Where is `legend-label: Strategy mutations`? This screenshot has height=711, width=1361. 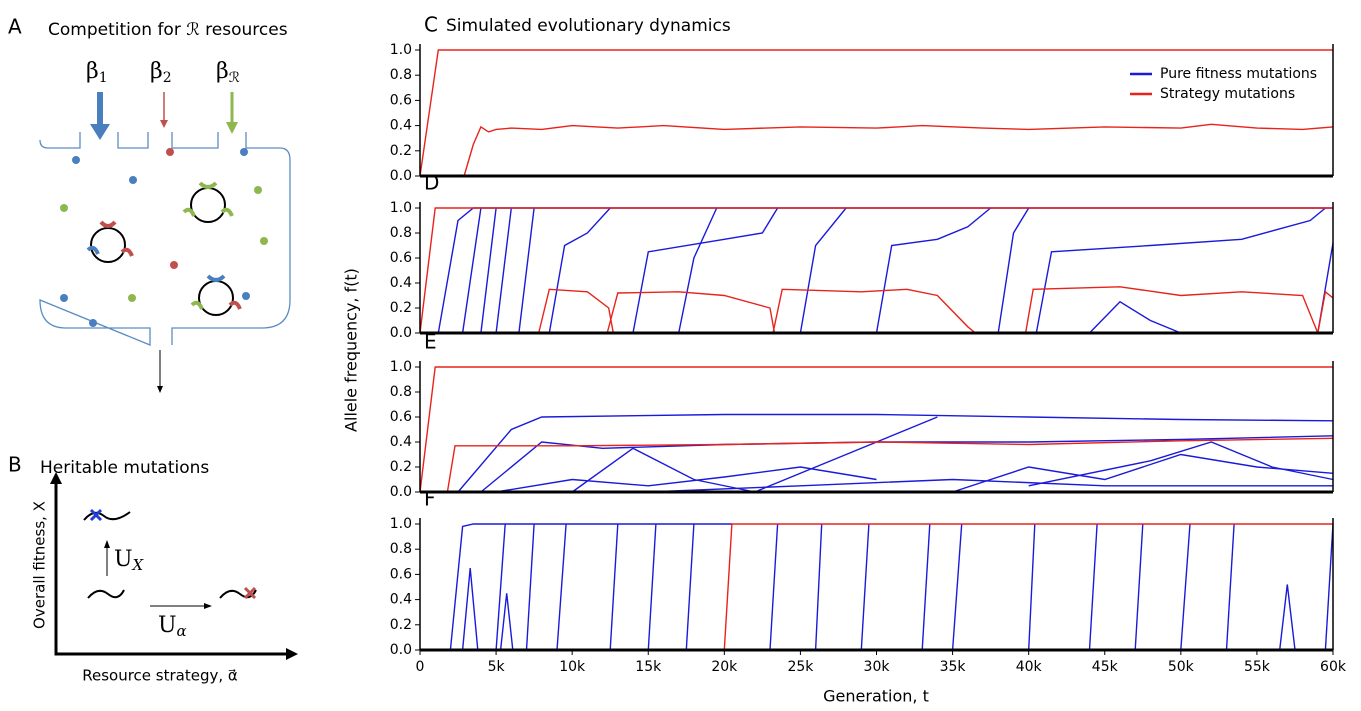 legend-label: Strategy mutations is located at coordinates (1227, 94).